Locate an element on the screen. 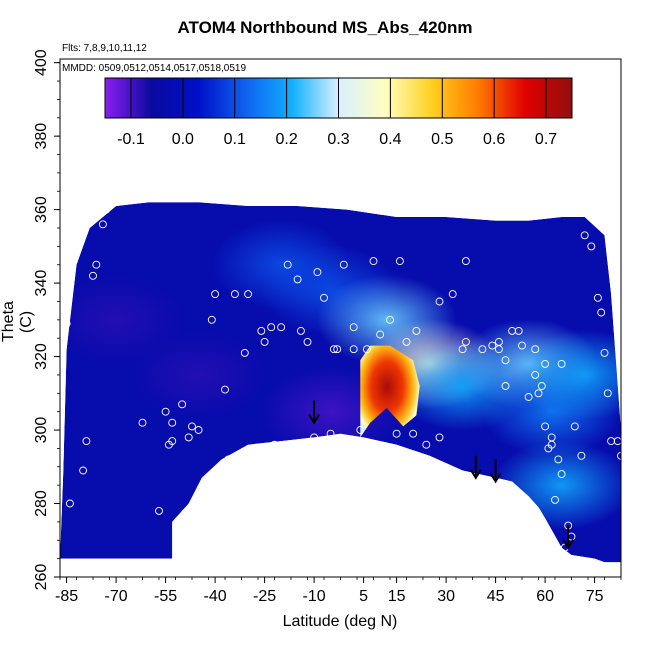 The height and width of the screenshot is (650, 650). y-axis-label: Theta (C) is located at coordinates (17, 321).